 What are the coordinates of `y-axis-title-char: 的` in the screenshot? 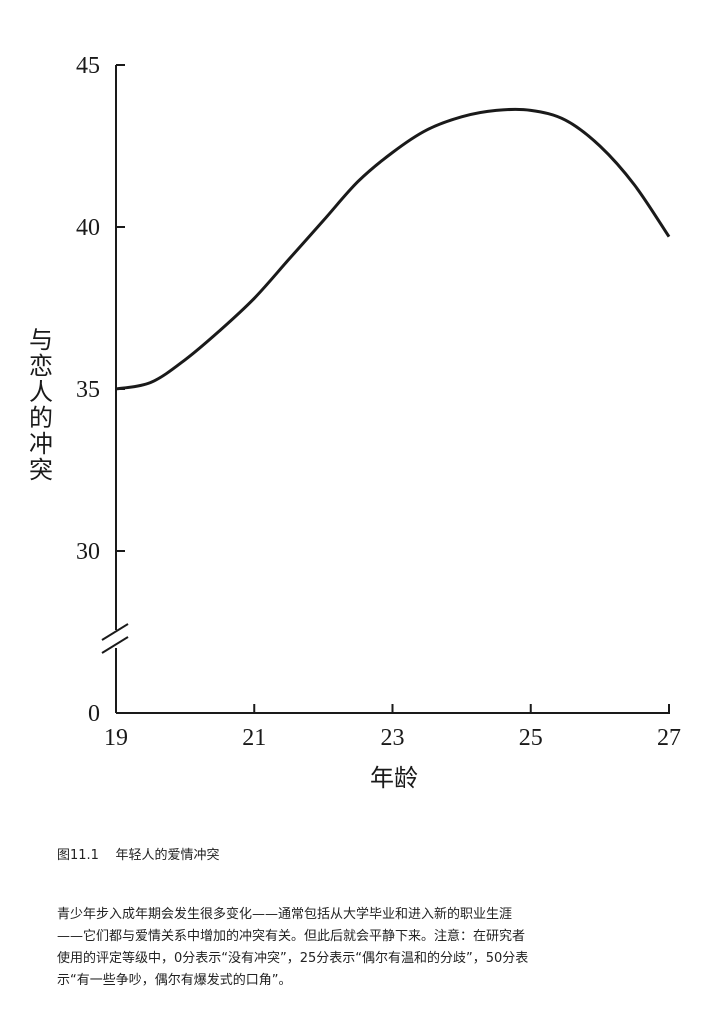 It's located at (41, 418).